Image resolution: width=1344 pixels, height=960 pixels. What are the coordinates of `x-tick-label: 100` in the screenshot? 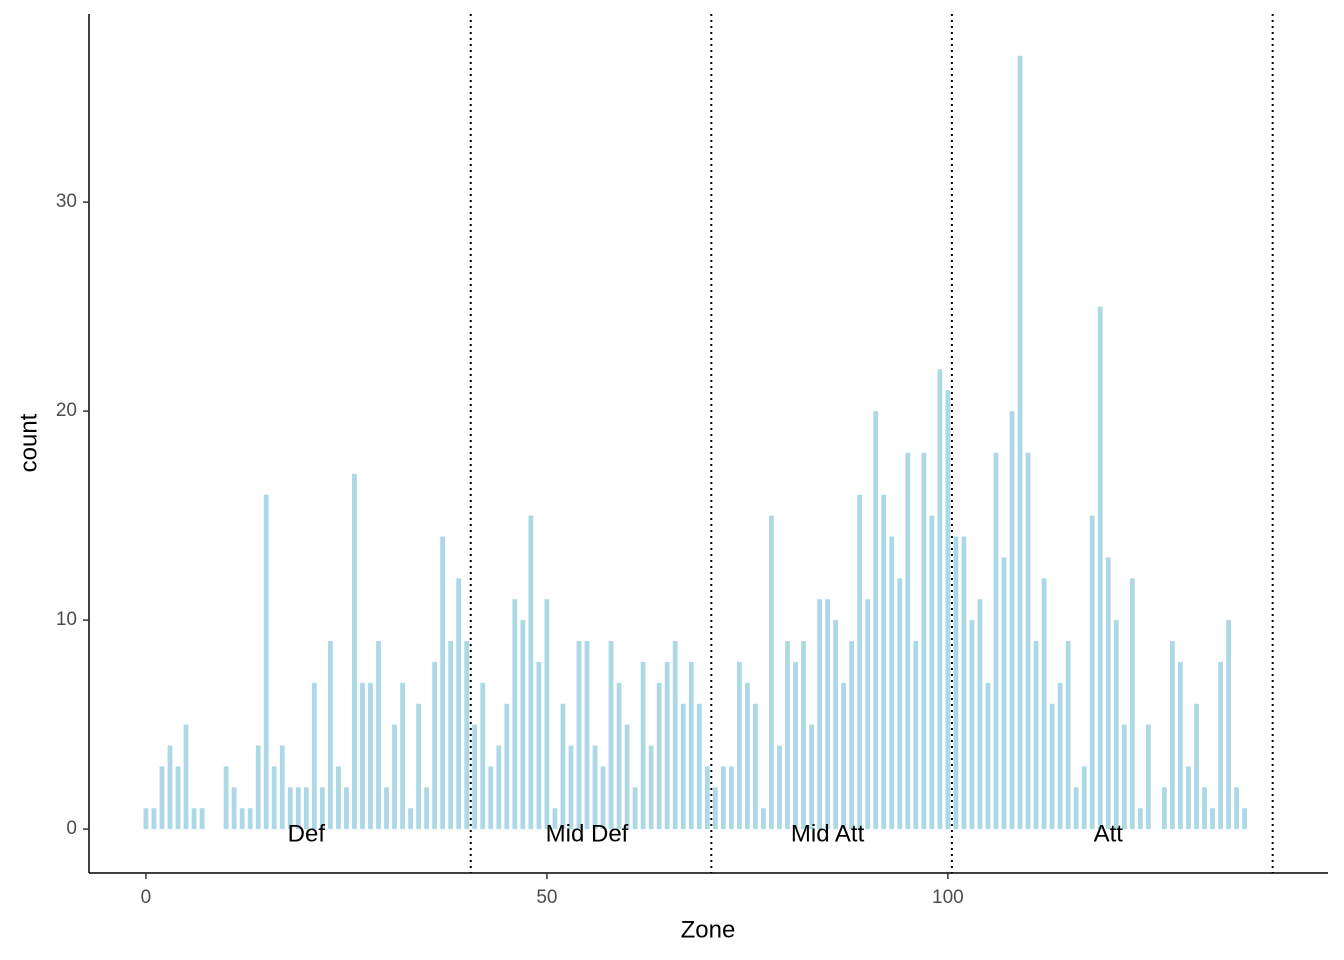 It's located at (948, 897).